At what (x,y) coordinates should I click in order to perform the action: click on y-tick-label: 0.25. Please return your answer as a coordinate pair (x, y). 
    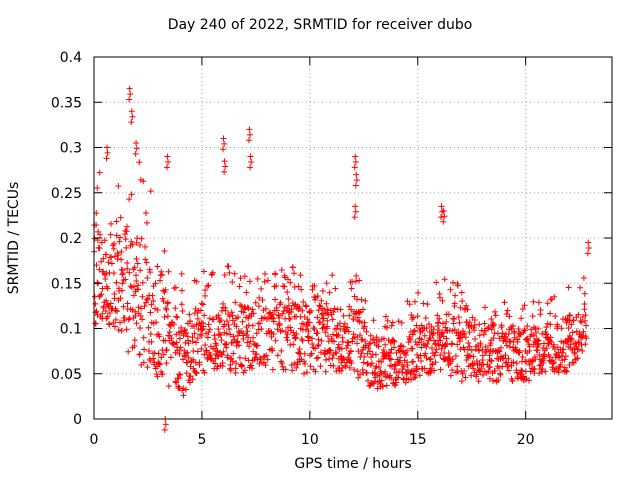
    Looking at the image, I should click on (66, 194).